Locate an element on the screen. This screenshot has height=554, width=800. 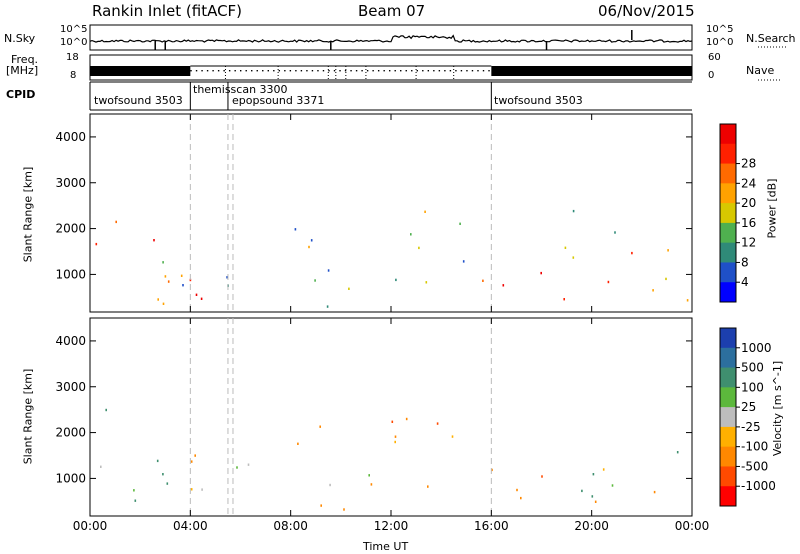
y-tick-label: 1000 is located at coordinates (70, 274).